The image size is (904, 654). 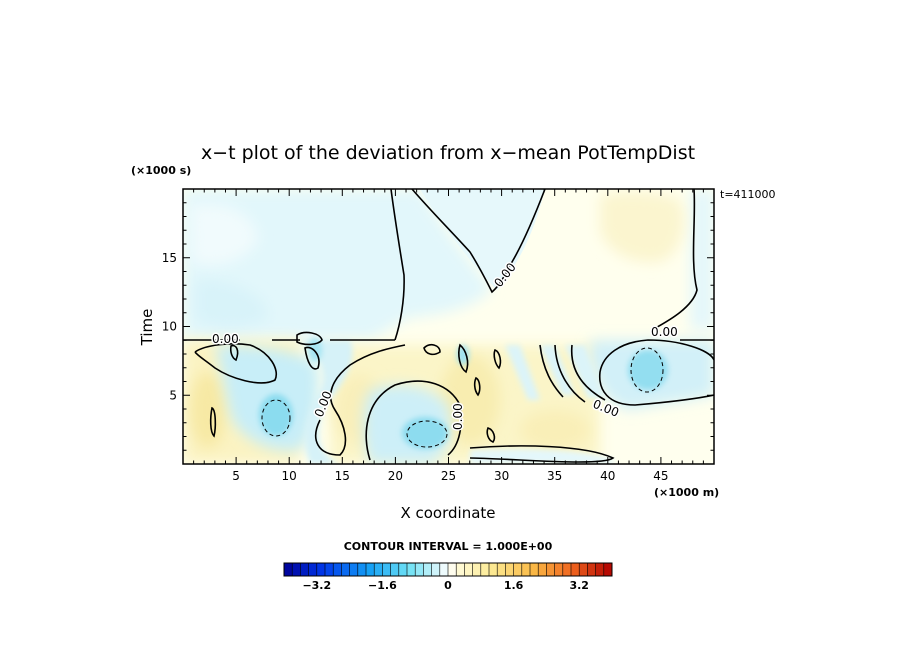 I want to click on x-tick-label: 20, so click(x=395, y=476).